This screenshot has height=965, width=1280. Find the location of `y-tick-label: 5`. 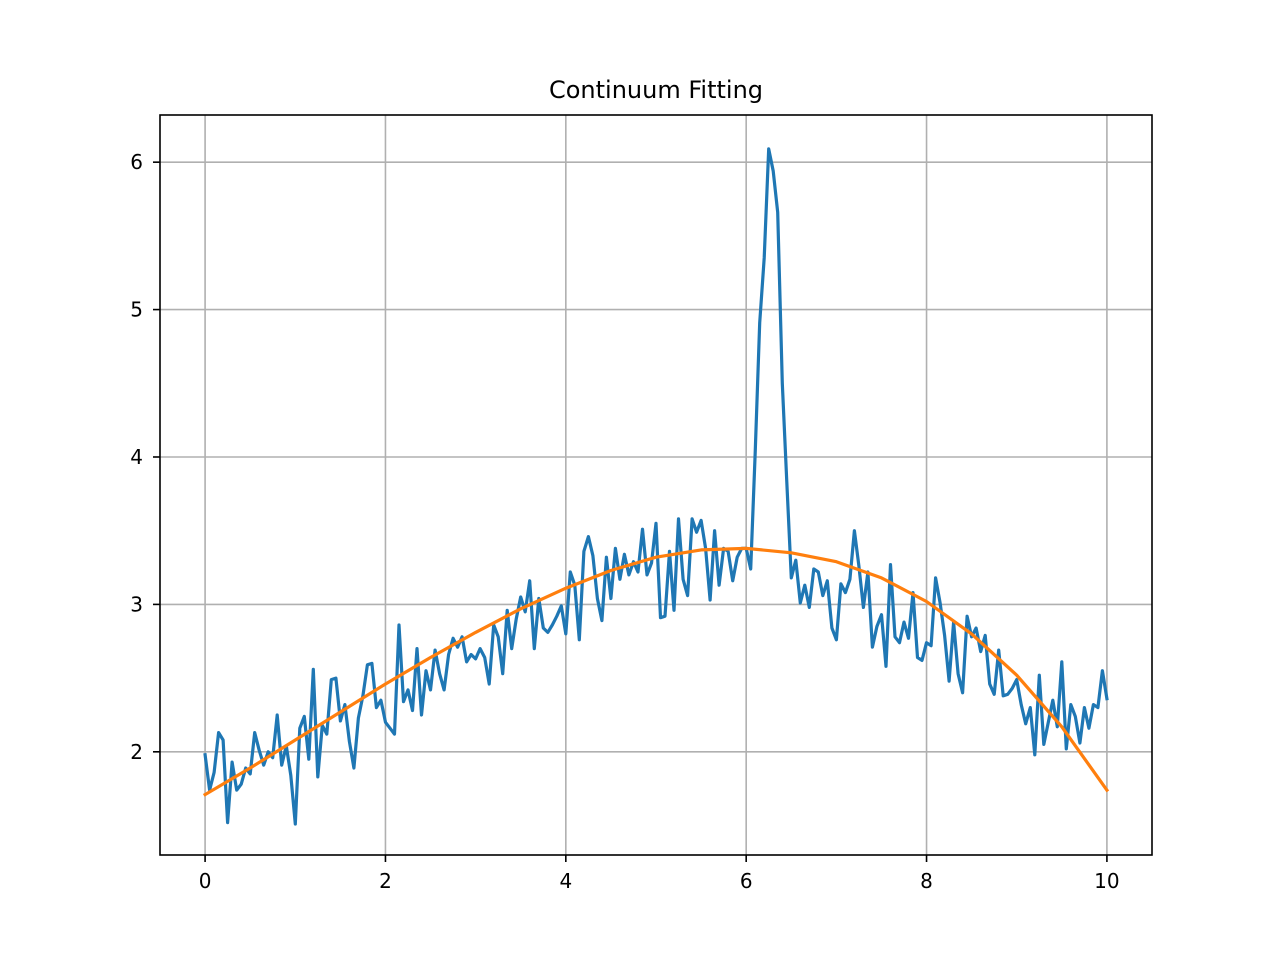

y-tick-label: 5 is located at coordinates (136, 310).